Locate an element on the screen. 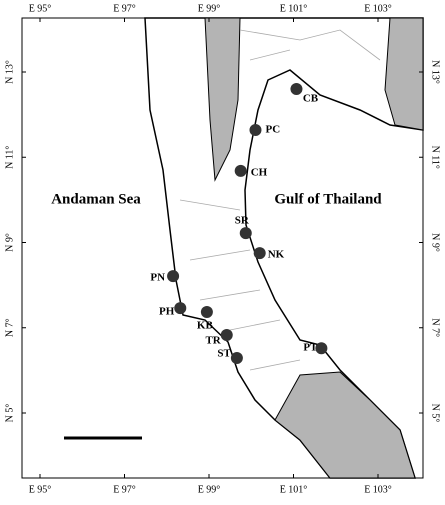 Image resolution: width=445 pixels, height=505 pixels. sea-label: Andaman Sea is located at coordinates (96, 199).